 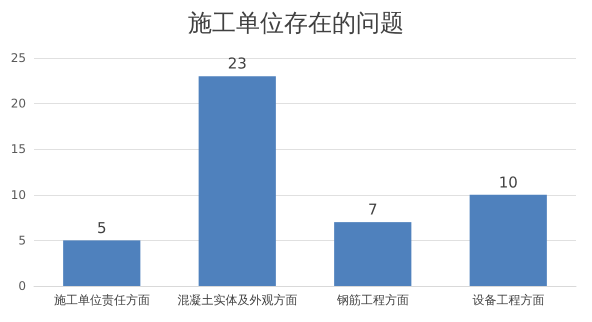 I want to click on data-label: 5, so click(x=101, y=227).